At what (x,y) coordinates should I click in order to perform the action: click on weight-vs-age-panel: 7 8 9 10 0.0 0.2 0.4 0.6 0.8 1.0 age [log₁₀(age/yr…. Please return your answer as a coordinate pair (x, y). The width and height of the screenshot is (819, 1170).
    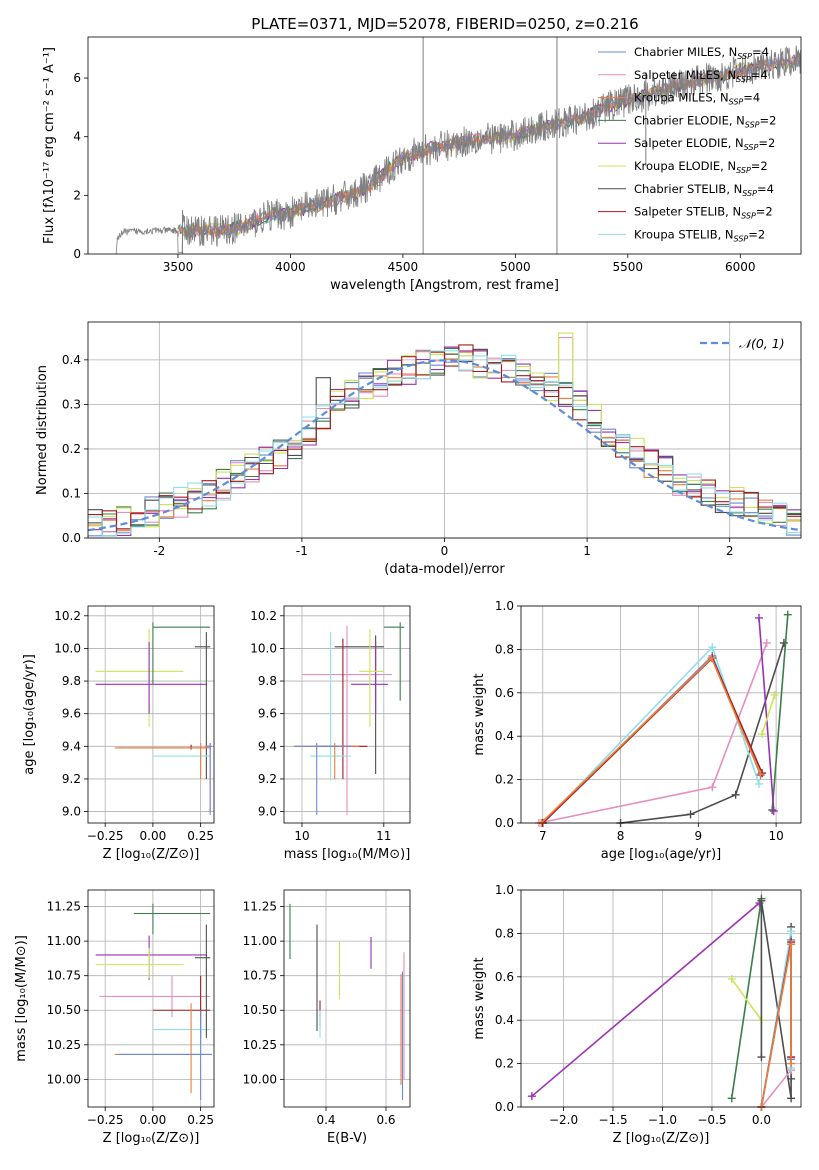
    Looking at the image, I should click on (637, 730).